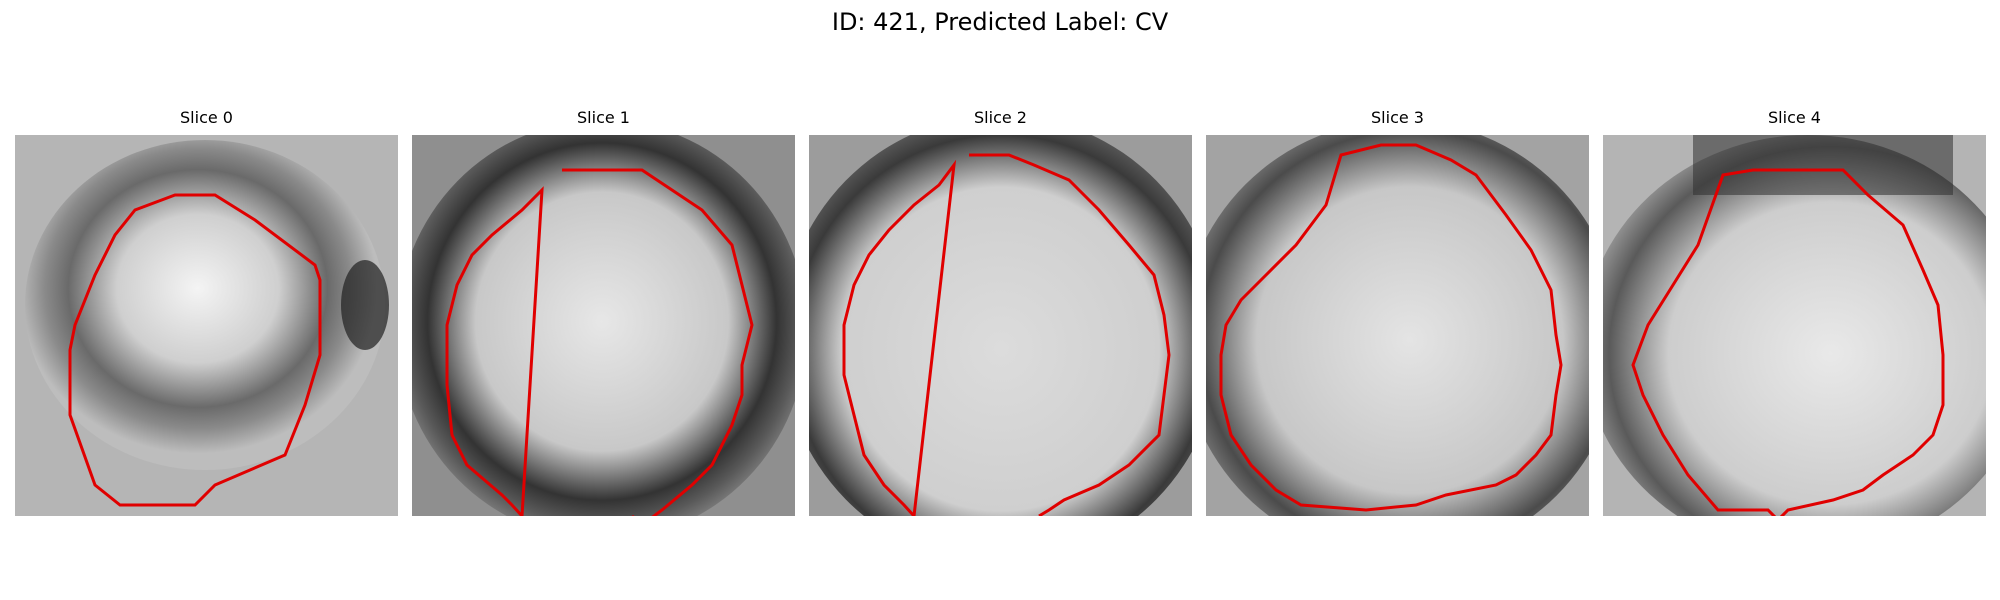 The width and height of the screenshot is (2000, 600). What do you see at coordinates (603, 118) in the screenshot?
I see `slice-title: Slice 1` at bounding box center [603, 118].